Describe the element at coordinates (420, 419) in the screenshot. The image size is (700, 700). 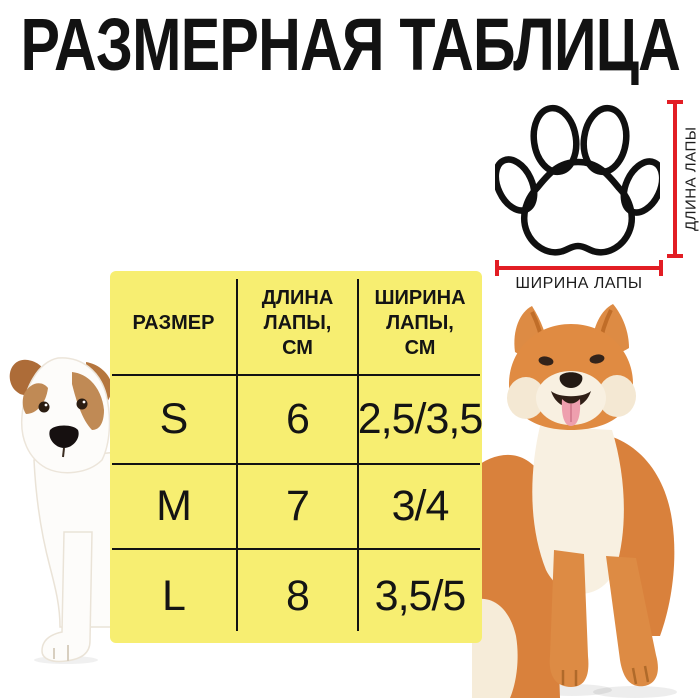
I see `row-s-width: 2,5/3,5` at that location.